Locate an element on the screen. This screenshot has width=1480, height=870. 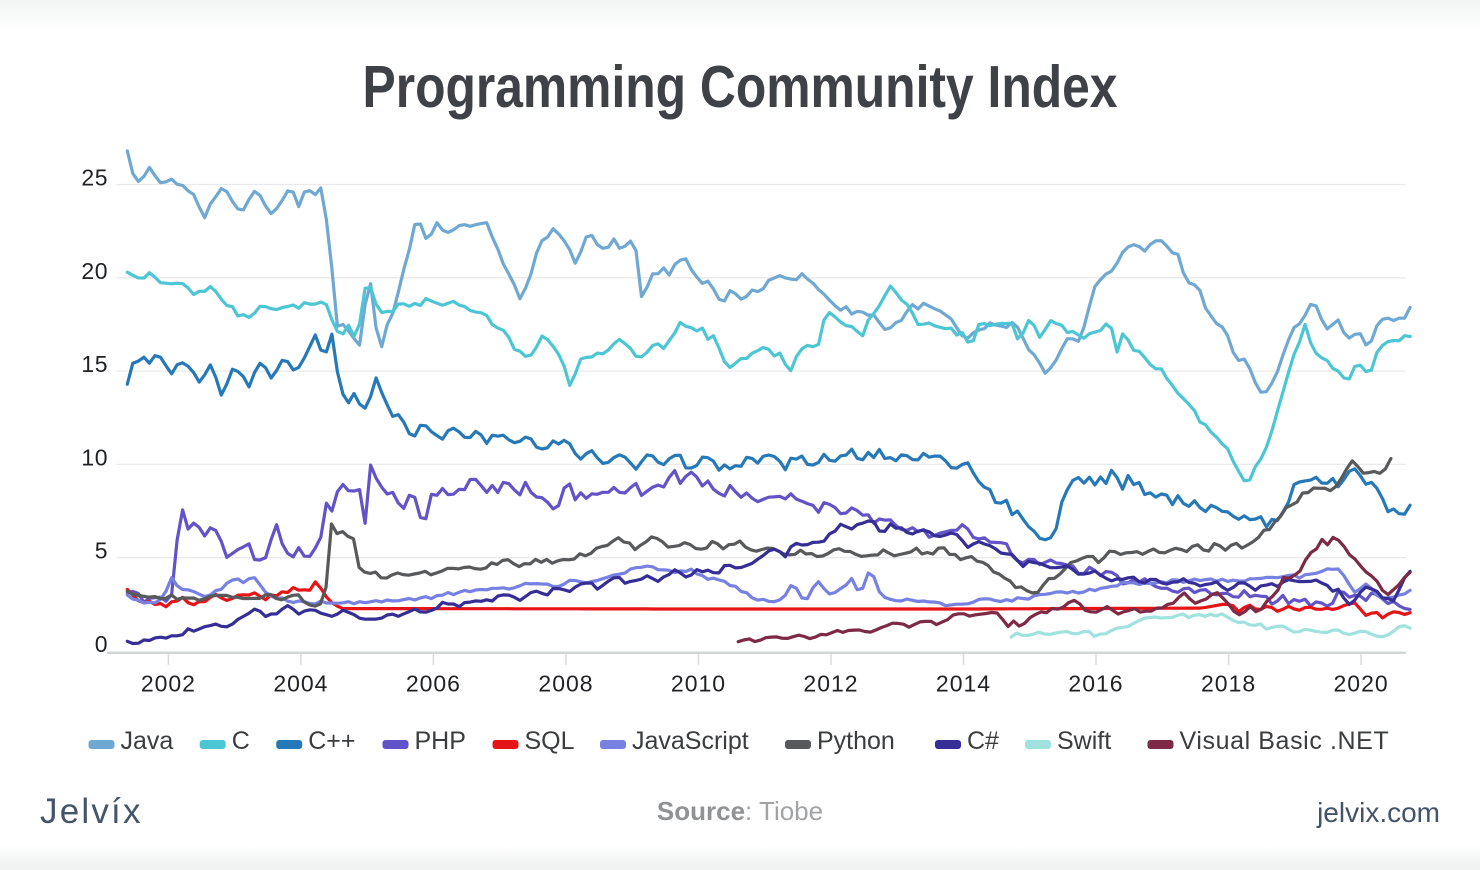
svg-text: Jelvíx is located at coordinates (91, 811).